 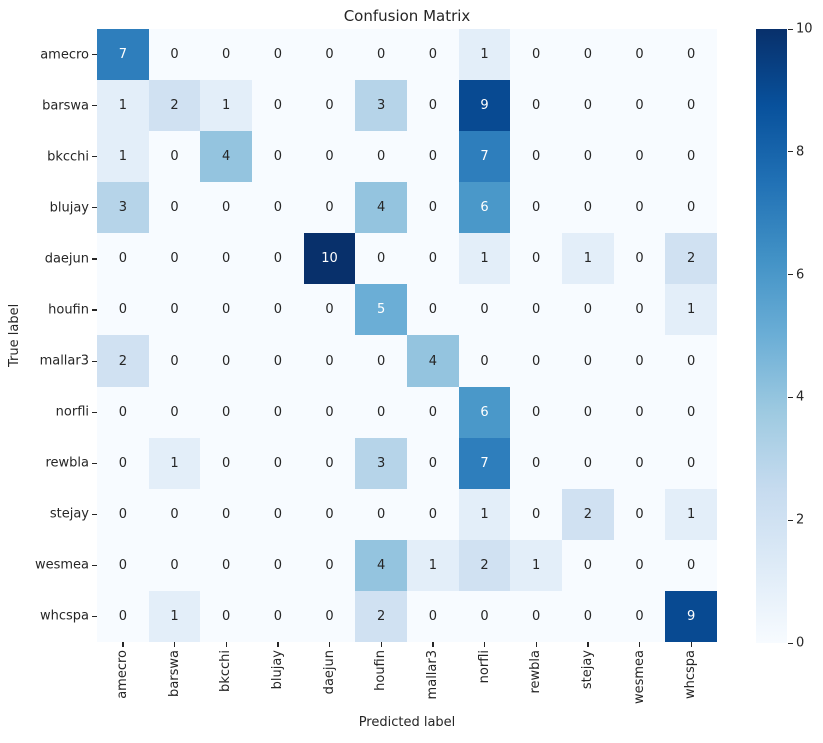 What do you see at coordinates (226, 671) in the screenshot?
I see `x-tick-label: bkcchi` at bounding box center [226, 671].